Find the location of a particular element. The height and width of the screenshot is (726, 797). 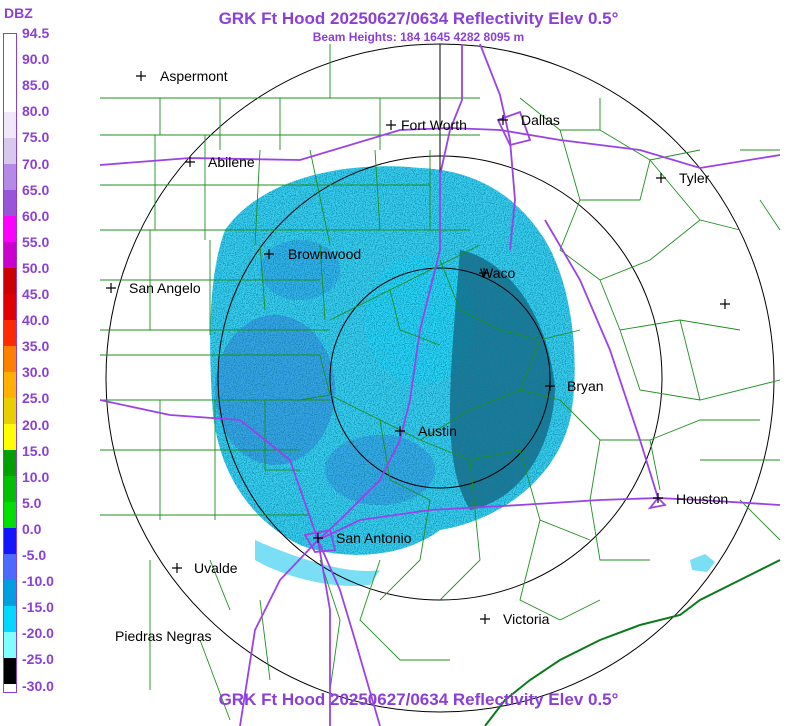

scale-tick-label: 20.0 is located at coordinates (36, 424).